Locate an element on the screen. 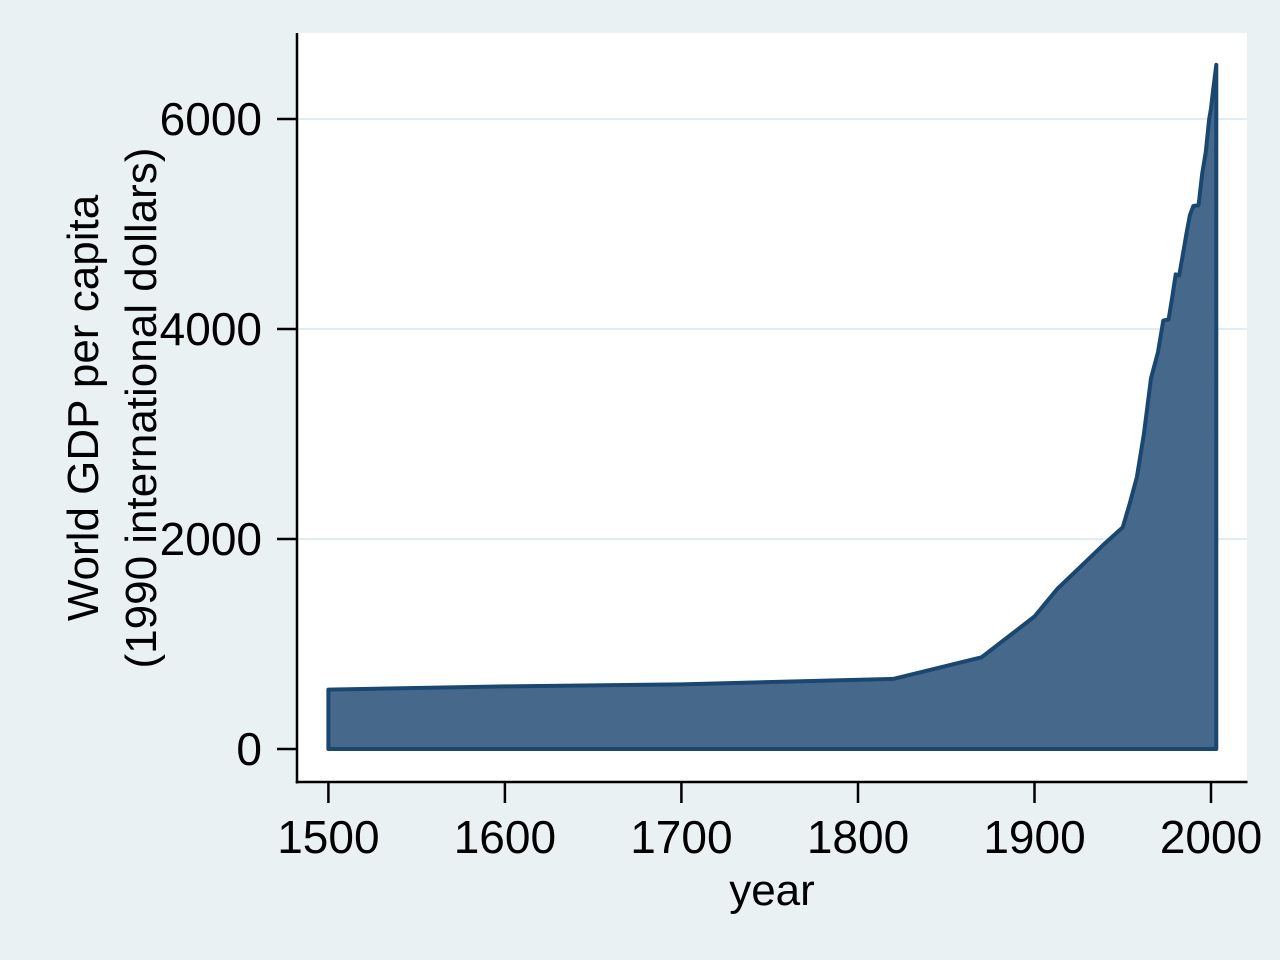 The width and height of the screenshot is (1280, 960). x-tick-label: 1500 is located at coordinates (328, 837).